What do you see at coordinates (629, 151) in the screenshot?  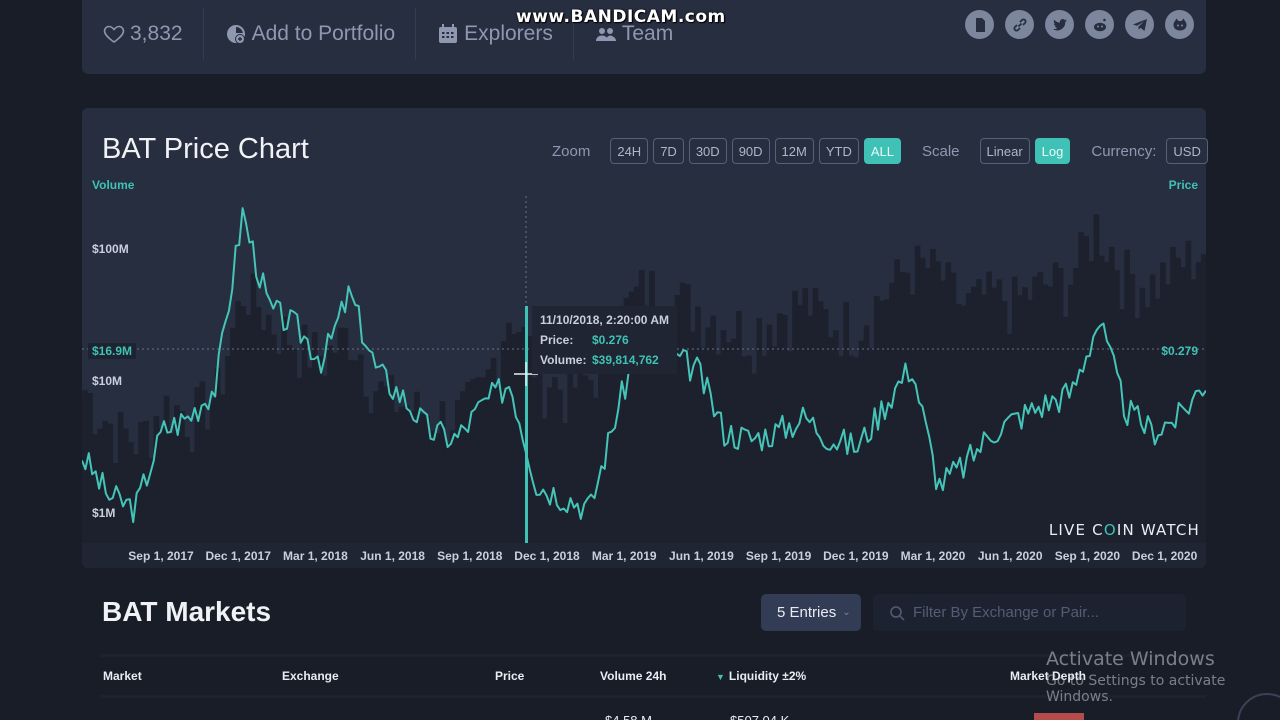 I see `zoom-24h-button: 24H` at bounding box center [629, 151].